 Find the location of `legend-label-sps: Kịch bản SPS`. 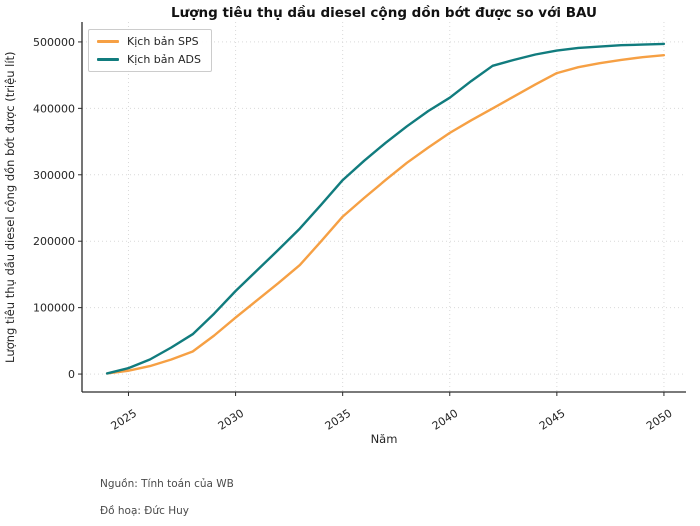

legend-label-sps: Kịch bản SPS is located at coordinates (163, 41).